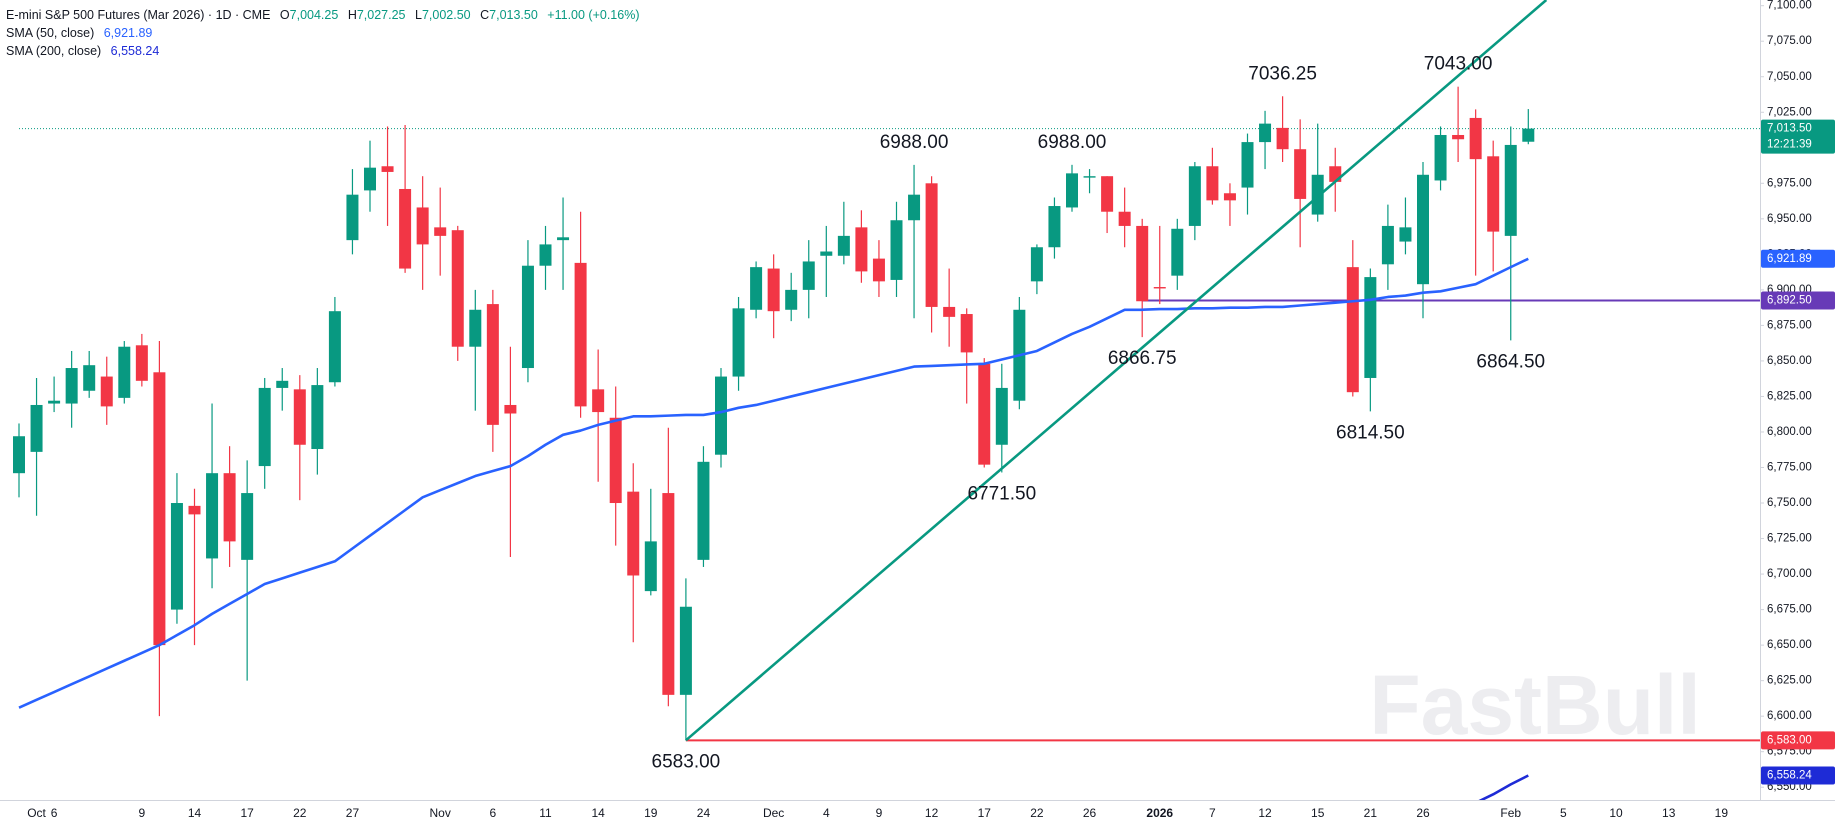 This screenshot has width=1835, height=827. What do you see at coordinates (773, 813) in the screenshot?
I see `x-tick-label: Dec` at bounding box center [773, 813].